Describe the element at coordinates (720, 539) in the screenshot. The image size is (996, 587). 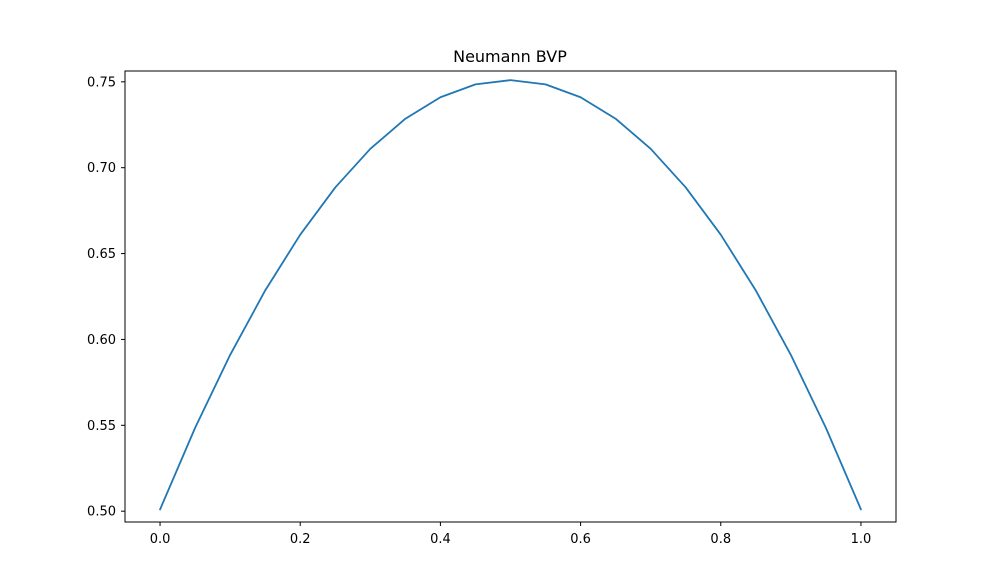
I see `x-tick-label: 0.8` at that location.